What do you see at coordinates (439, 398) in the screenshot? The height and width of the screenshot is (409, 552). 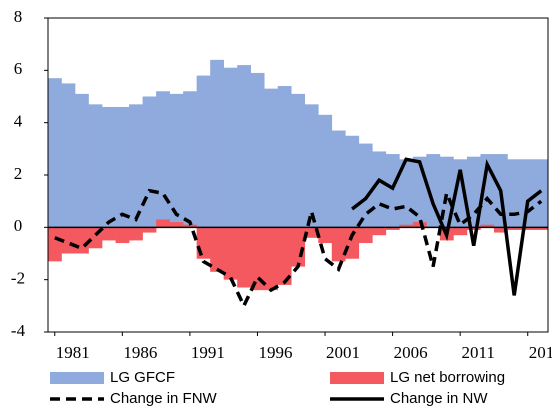 I see `legend-label: Change in NW` at bounding box center [439, 398].